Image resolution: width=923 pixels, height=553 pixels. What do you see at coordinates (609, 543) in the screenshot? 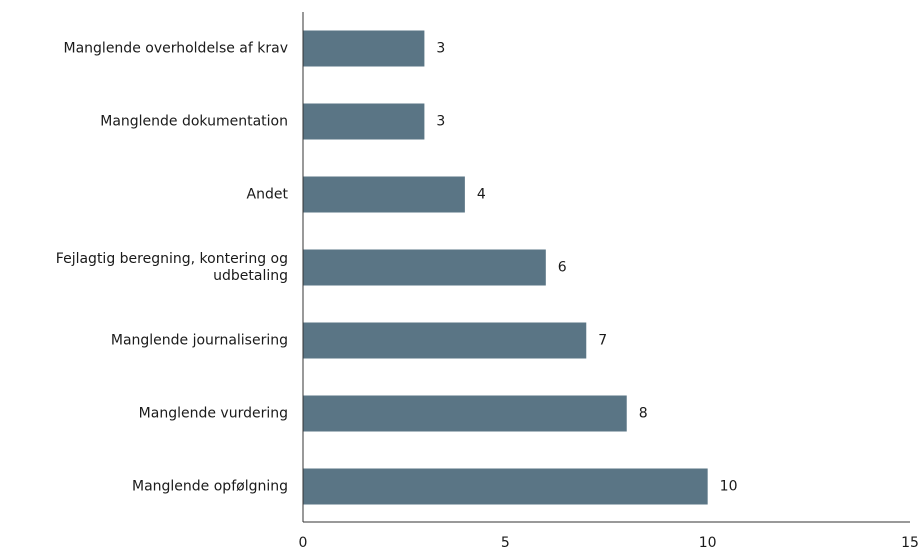
I see `x-tick-labels-group: 0 5 10 15` at bounding box center [609, 543].